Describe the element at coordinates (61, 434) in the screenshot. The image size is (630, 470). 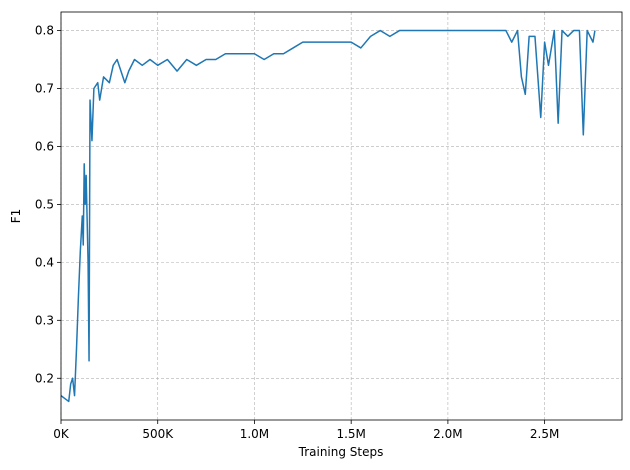
I see `x-tick-label: 0K` at that location.